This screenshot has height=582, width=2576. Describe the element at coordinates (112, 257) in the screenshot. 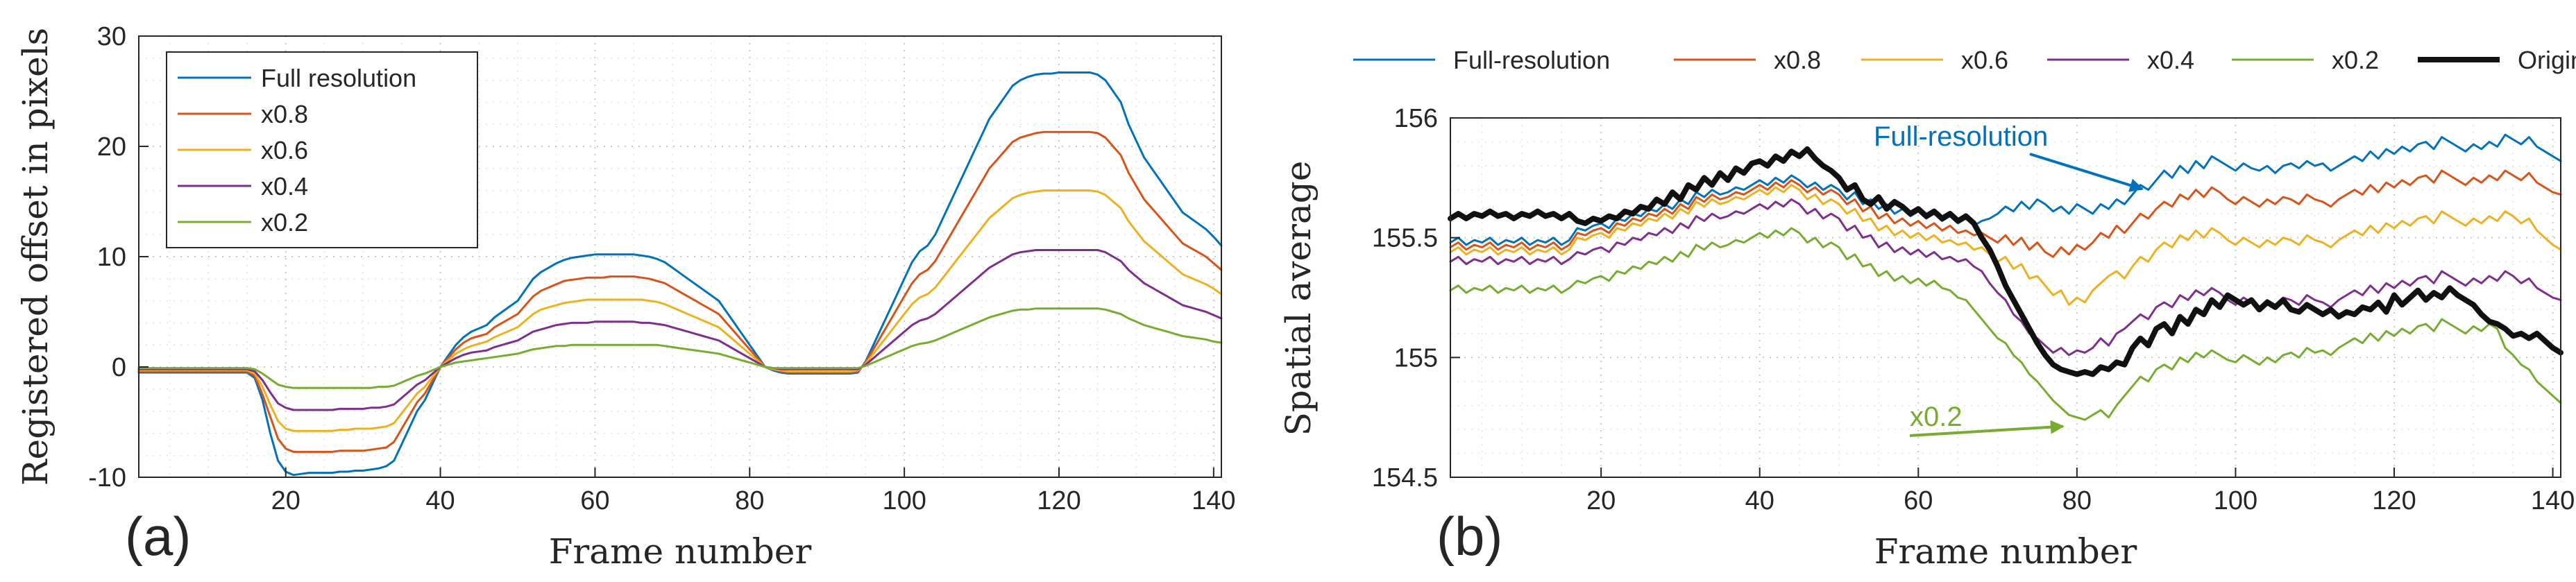

I see `y-tick-label: 10` at that location.